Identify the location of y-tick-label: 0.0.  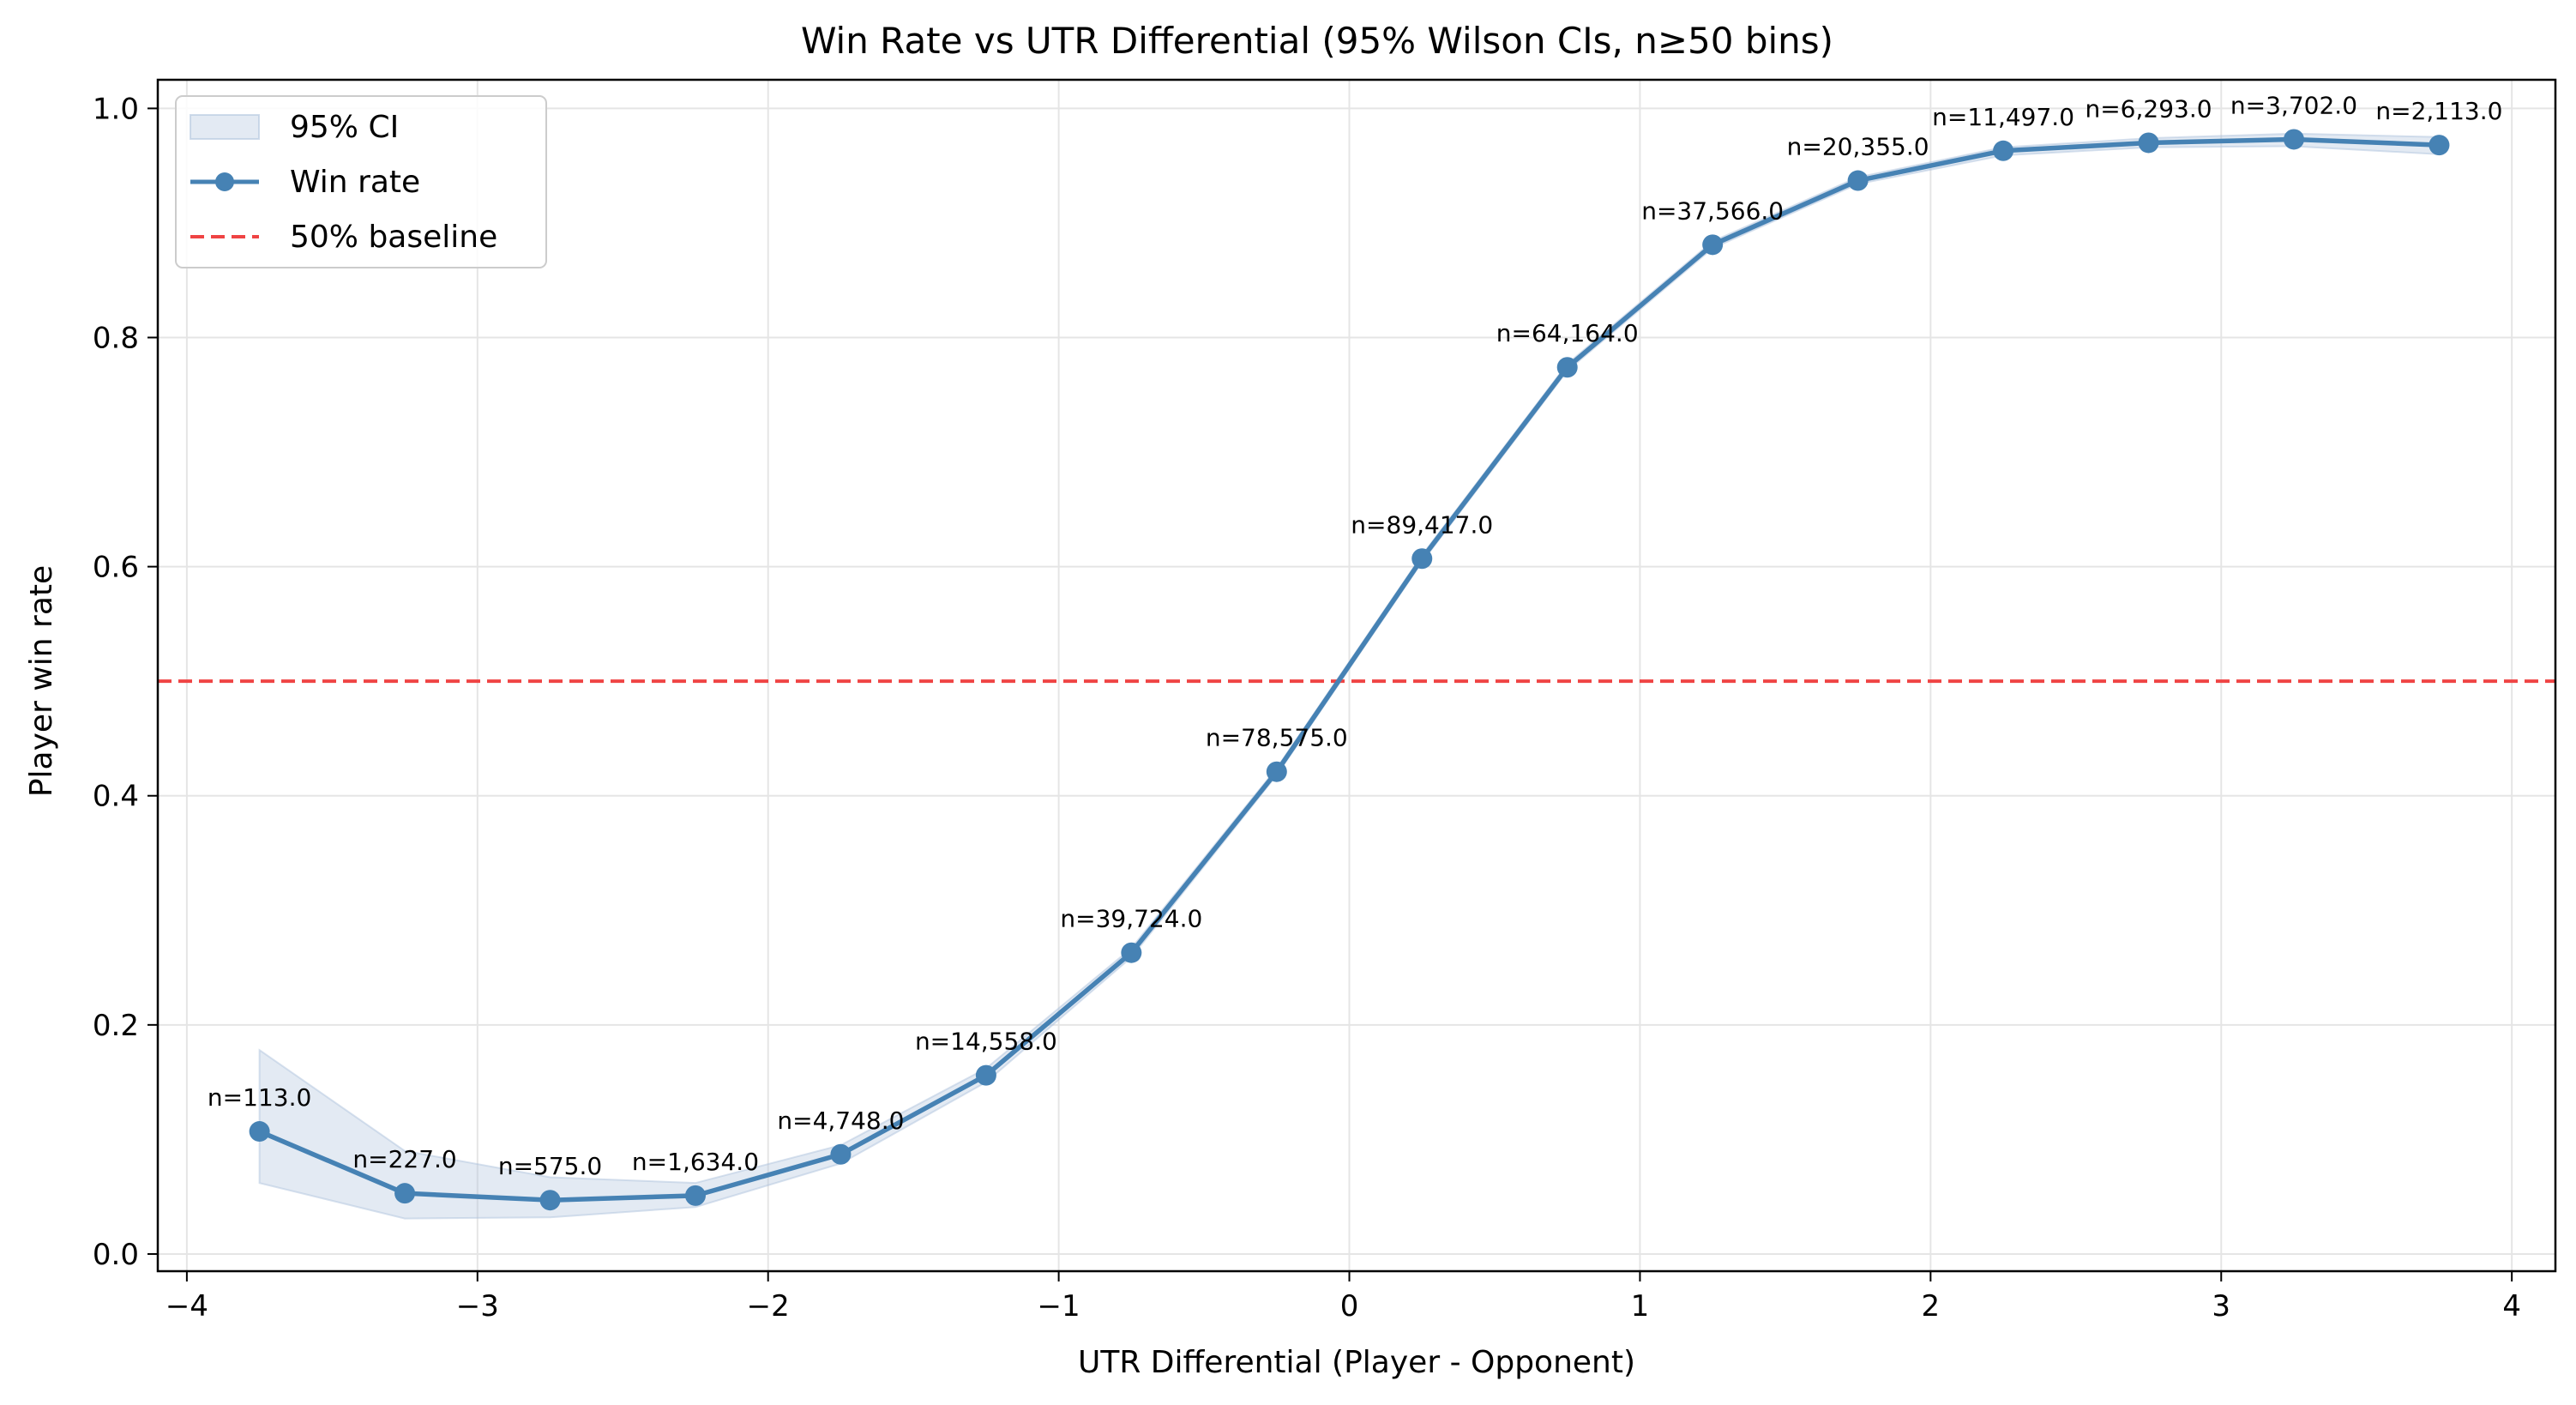
(116, 1255).